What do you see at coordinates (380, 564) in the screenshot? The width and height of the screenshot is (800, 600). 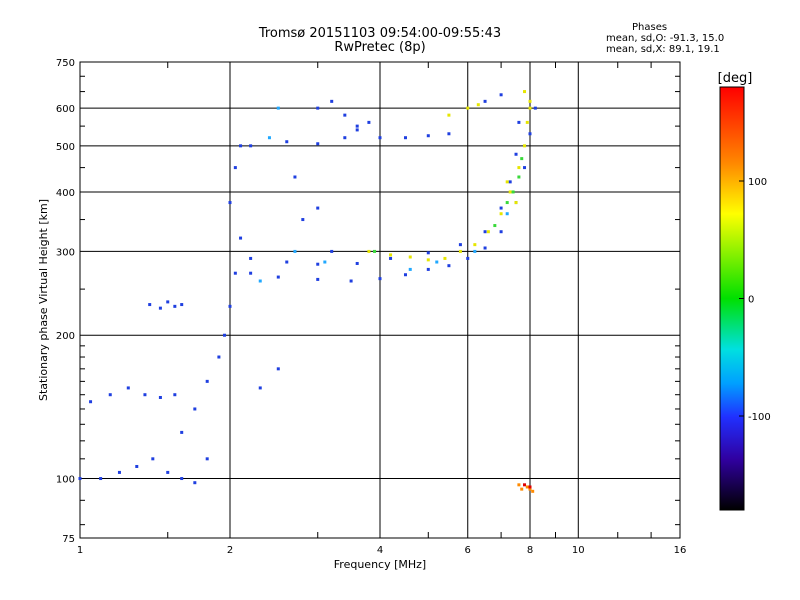 I see `x-axis-label: Frequency [MHz]` at bounding box center [380, 564].